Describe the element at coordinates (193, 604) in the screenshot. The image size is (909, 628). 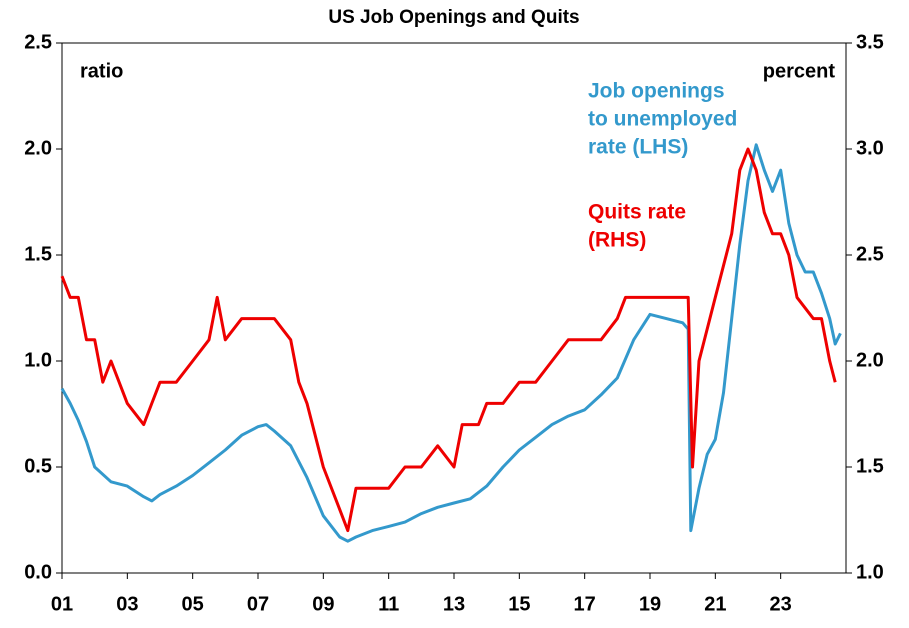
I see `x-tick-label: 05` at that location.